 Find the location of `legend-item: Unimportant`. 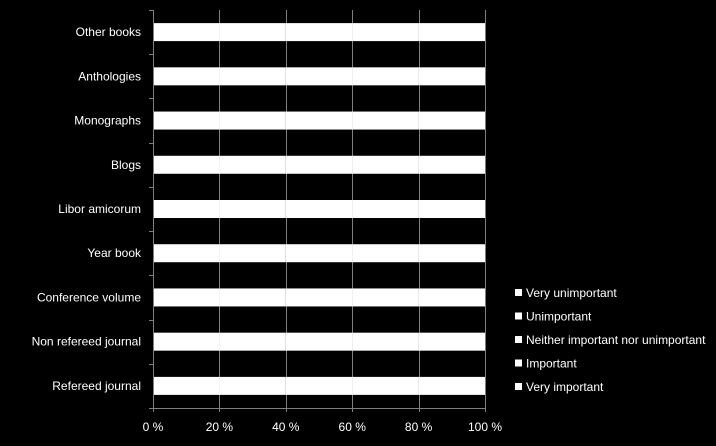

legend-item: Unimportant is located at coordinates (553, 317).